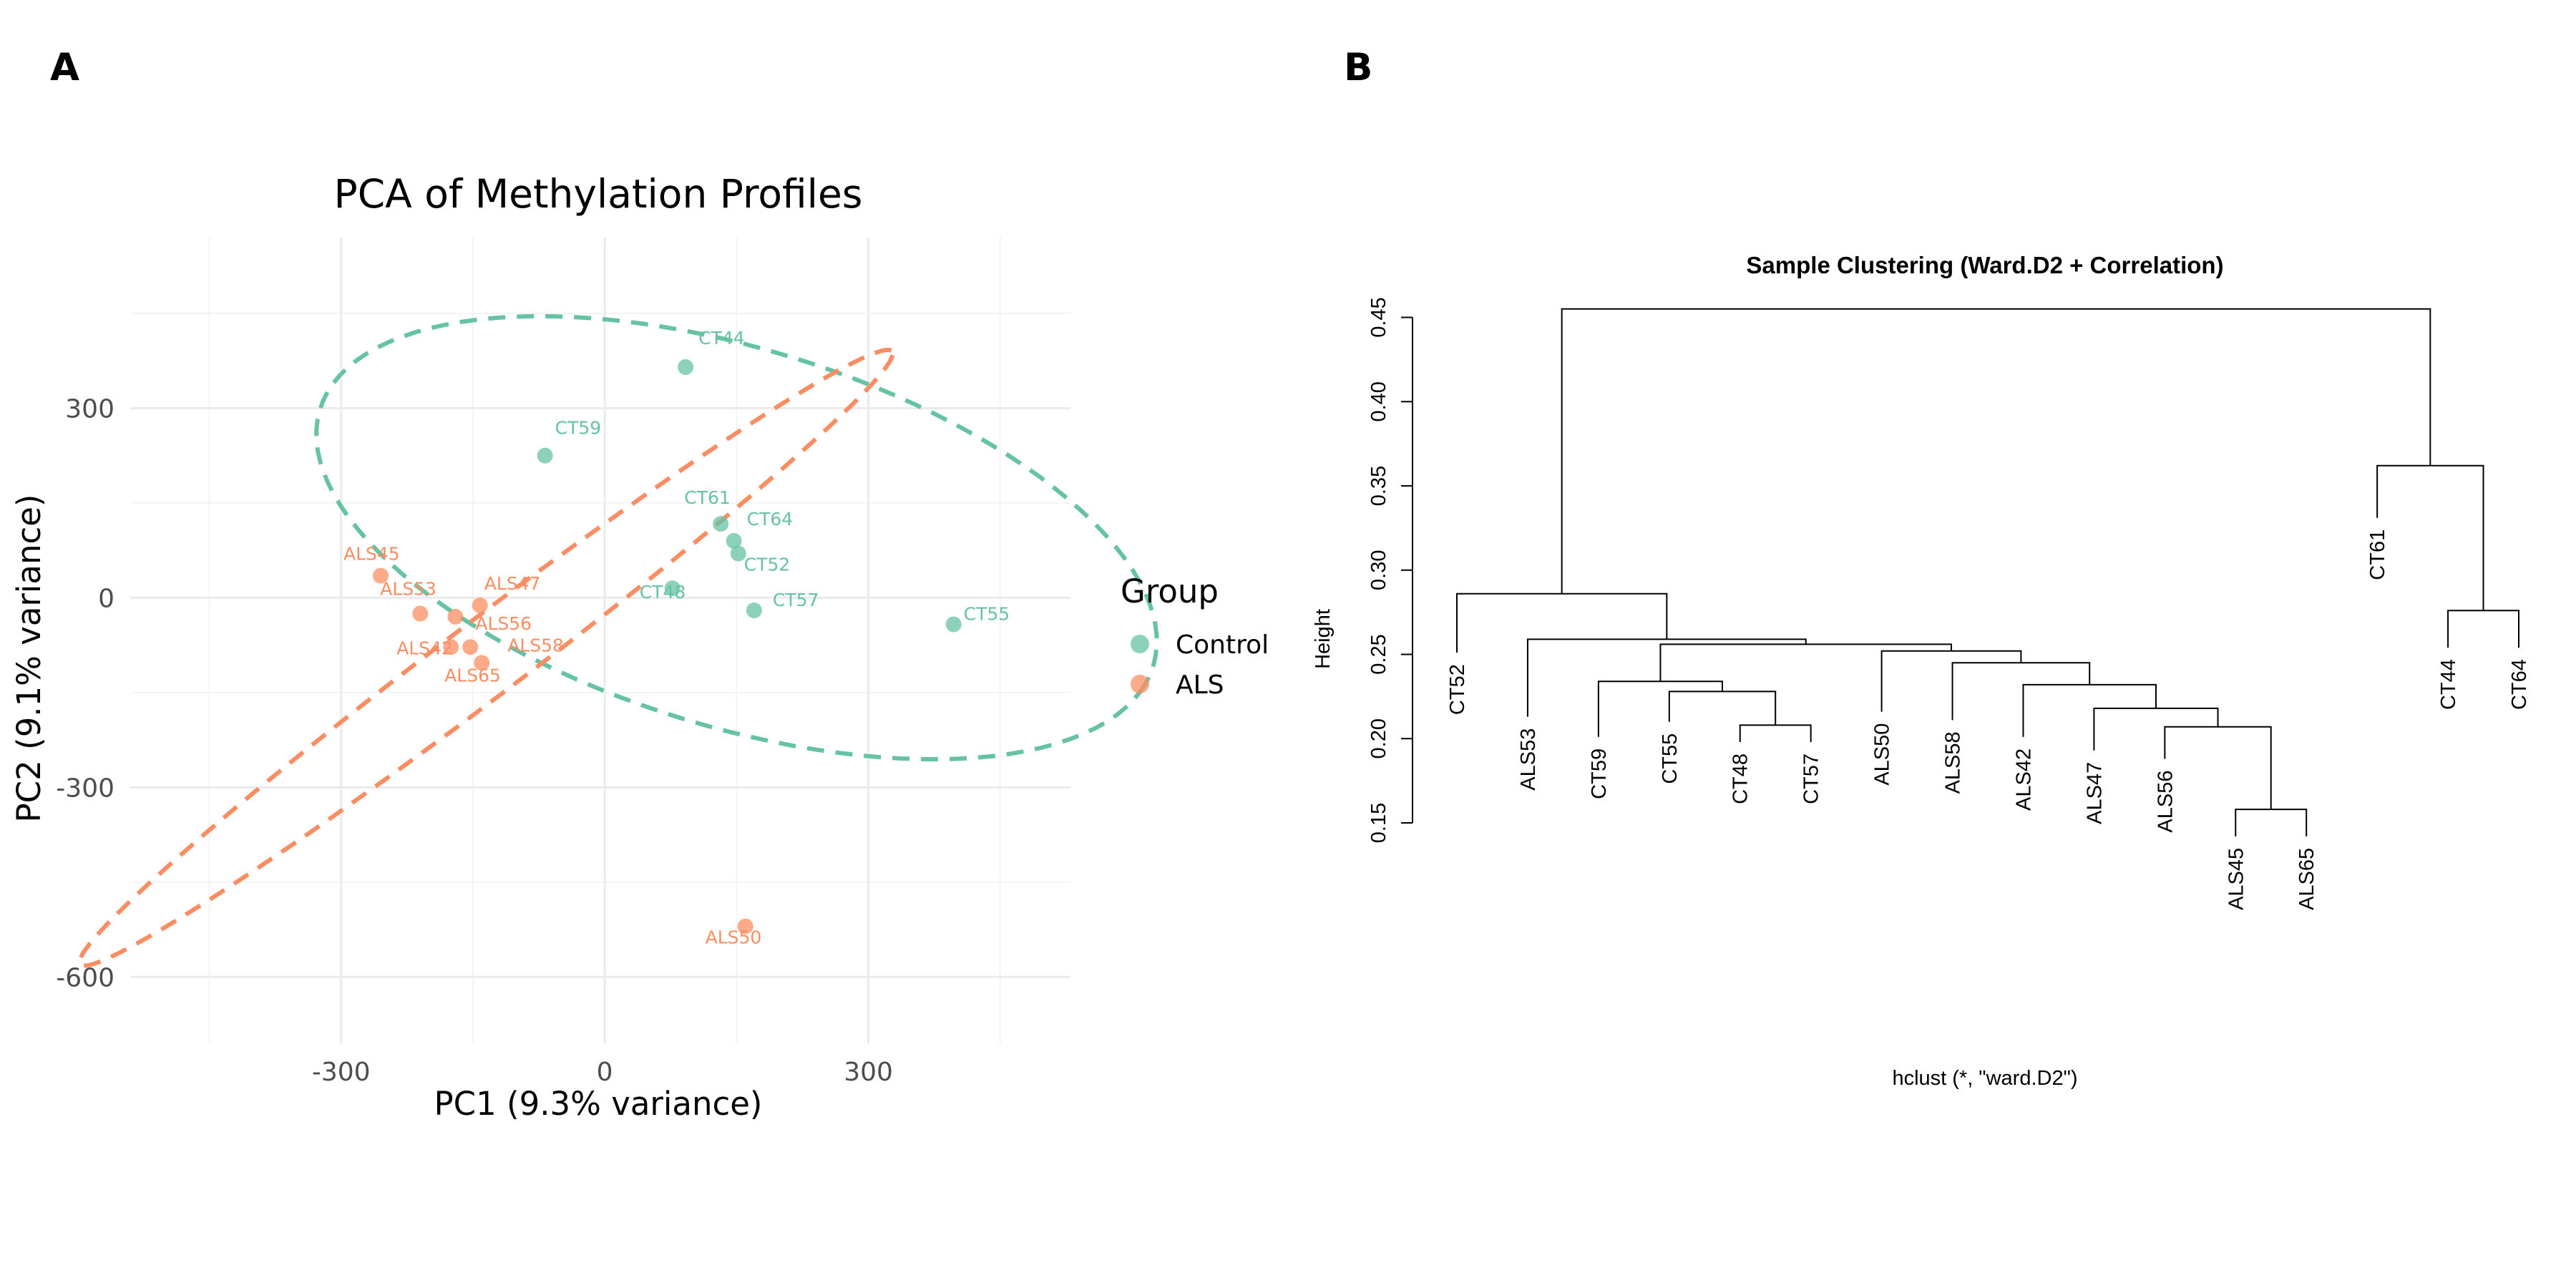 The image size is (2576, 1288). I want to click on dendrogram-x-axis-title: hclust (*, "ward.D2"), so click(1984, 1078).